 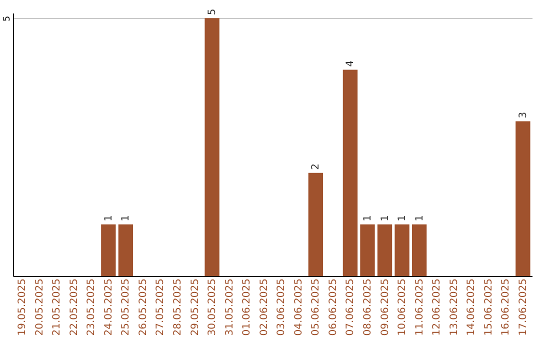 What do you see at coordinates (472, 307) in the screenshot?
I see `x-tick-label: 14.06.2025` at bounding box center [472, 307].